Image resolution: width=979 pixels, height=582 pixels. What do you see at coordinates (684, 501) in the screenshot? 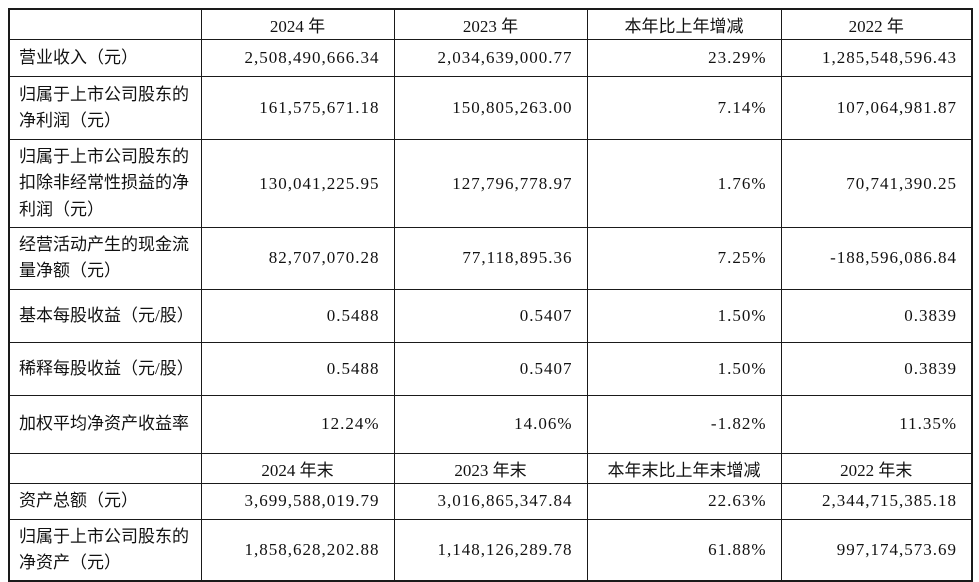
I see `value-change: 22.63%` at bounding box center [684, 501].